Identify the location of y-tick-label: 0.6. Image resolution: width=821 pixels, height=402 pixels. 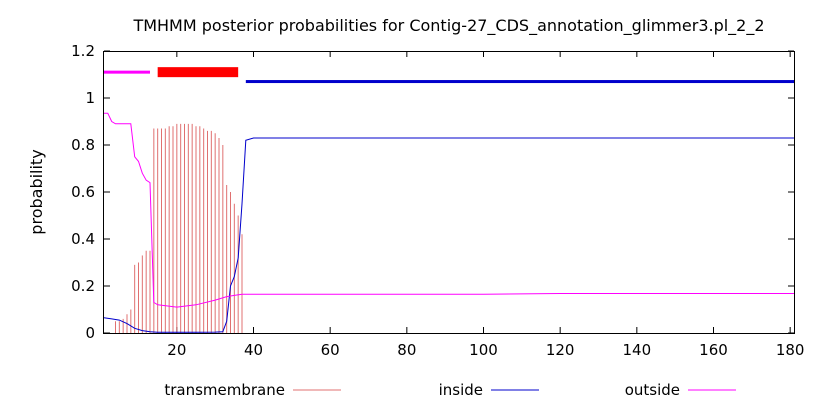
(83, 192).